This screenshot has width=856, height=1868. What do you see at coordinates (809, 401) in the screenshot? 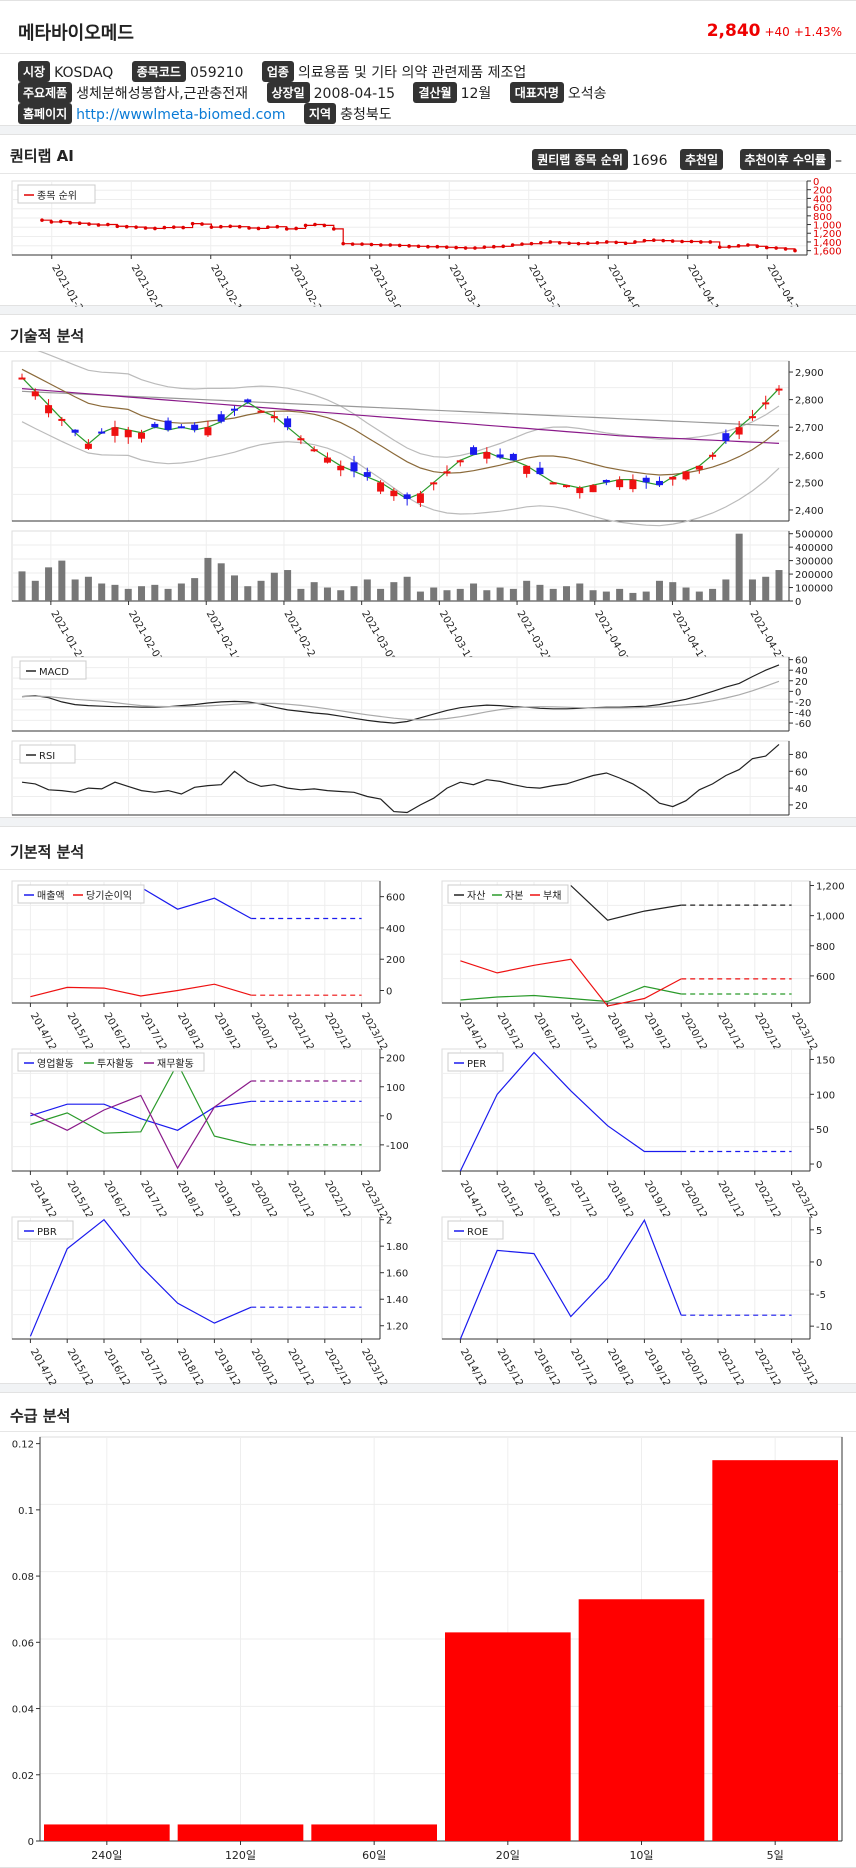
I see `y-tick-label: 2,800` at bounding box center [809, 401].